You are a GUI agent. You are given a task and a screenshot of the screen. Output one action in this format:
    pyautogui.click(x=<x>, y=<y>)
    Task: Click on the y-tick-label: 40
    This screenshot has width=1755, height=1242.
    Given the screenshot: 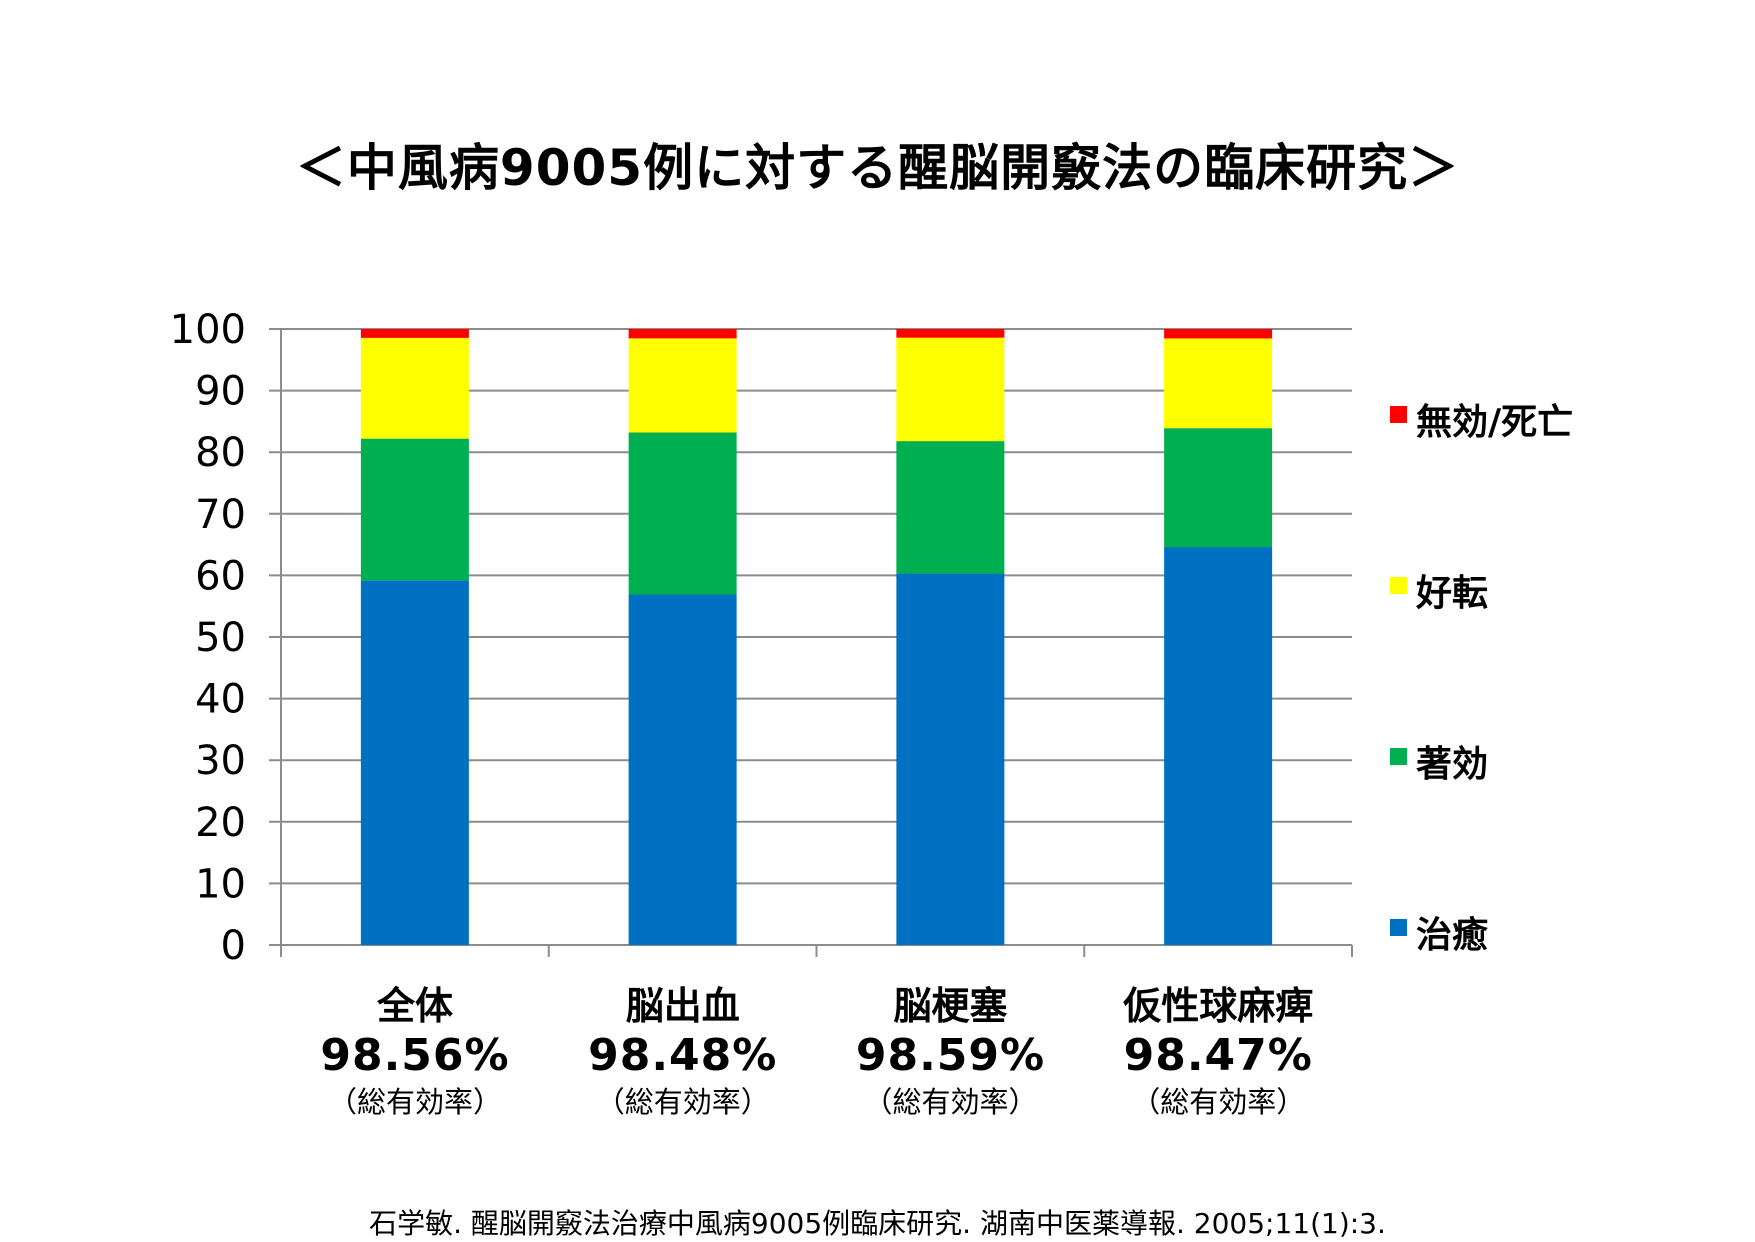 What is the action you would take?
    pyautogui.click(x=220, y=700)
    